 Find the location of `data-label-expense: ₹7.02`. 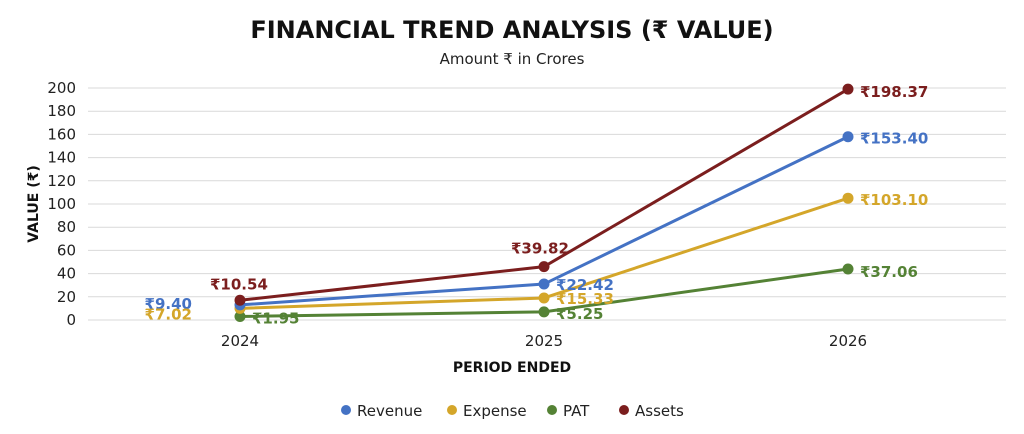

data-label-expense: ₹7.02 is located at coordinates (168, 314).